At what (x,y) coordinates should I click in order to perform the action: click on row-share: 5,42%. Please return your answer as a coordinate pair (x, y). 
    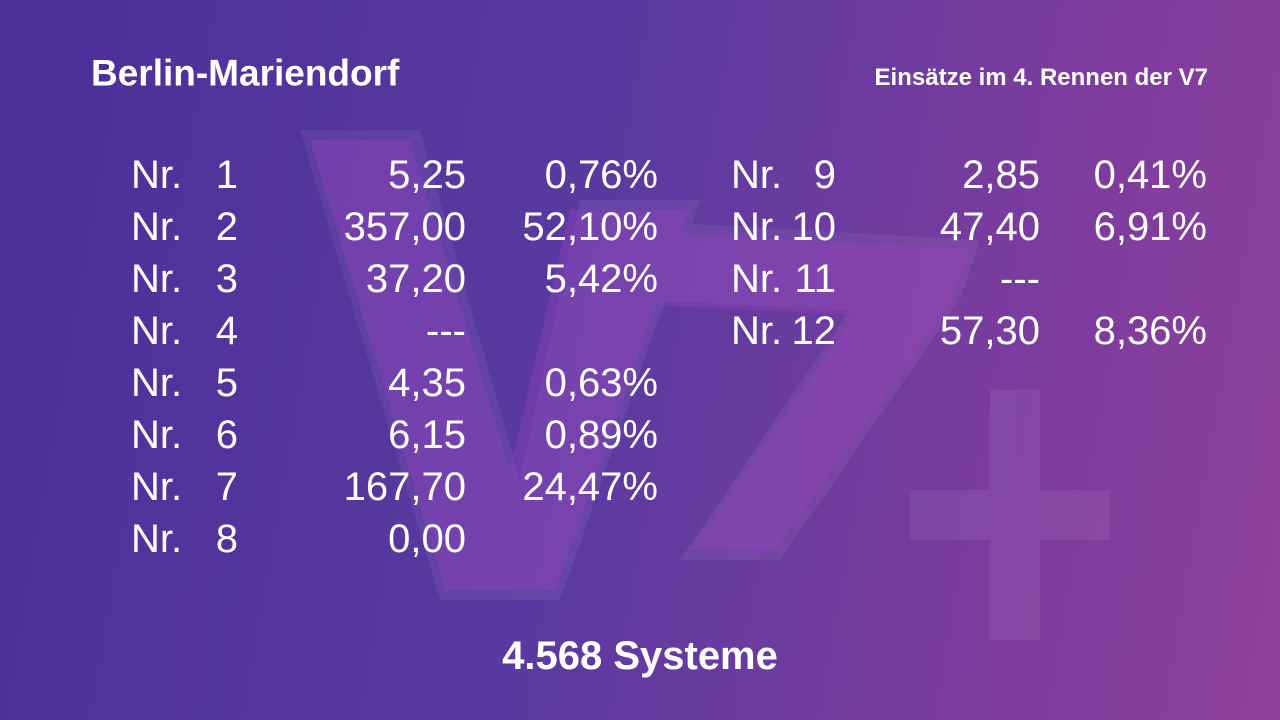
    Looking at the image, I should click on (601, 279).